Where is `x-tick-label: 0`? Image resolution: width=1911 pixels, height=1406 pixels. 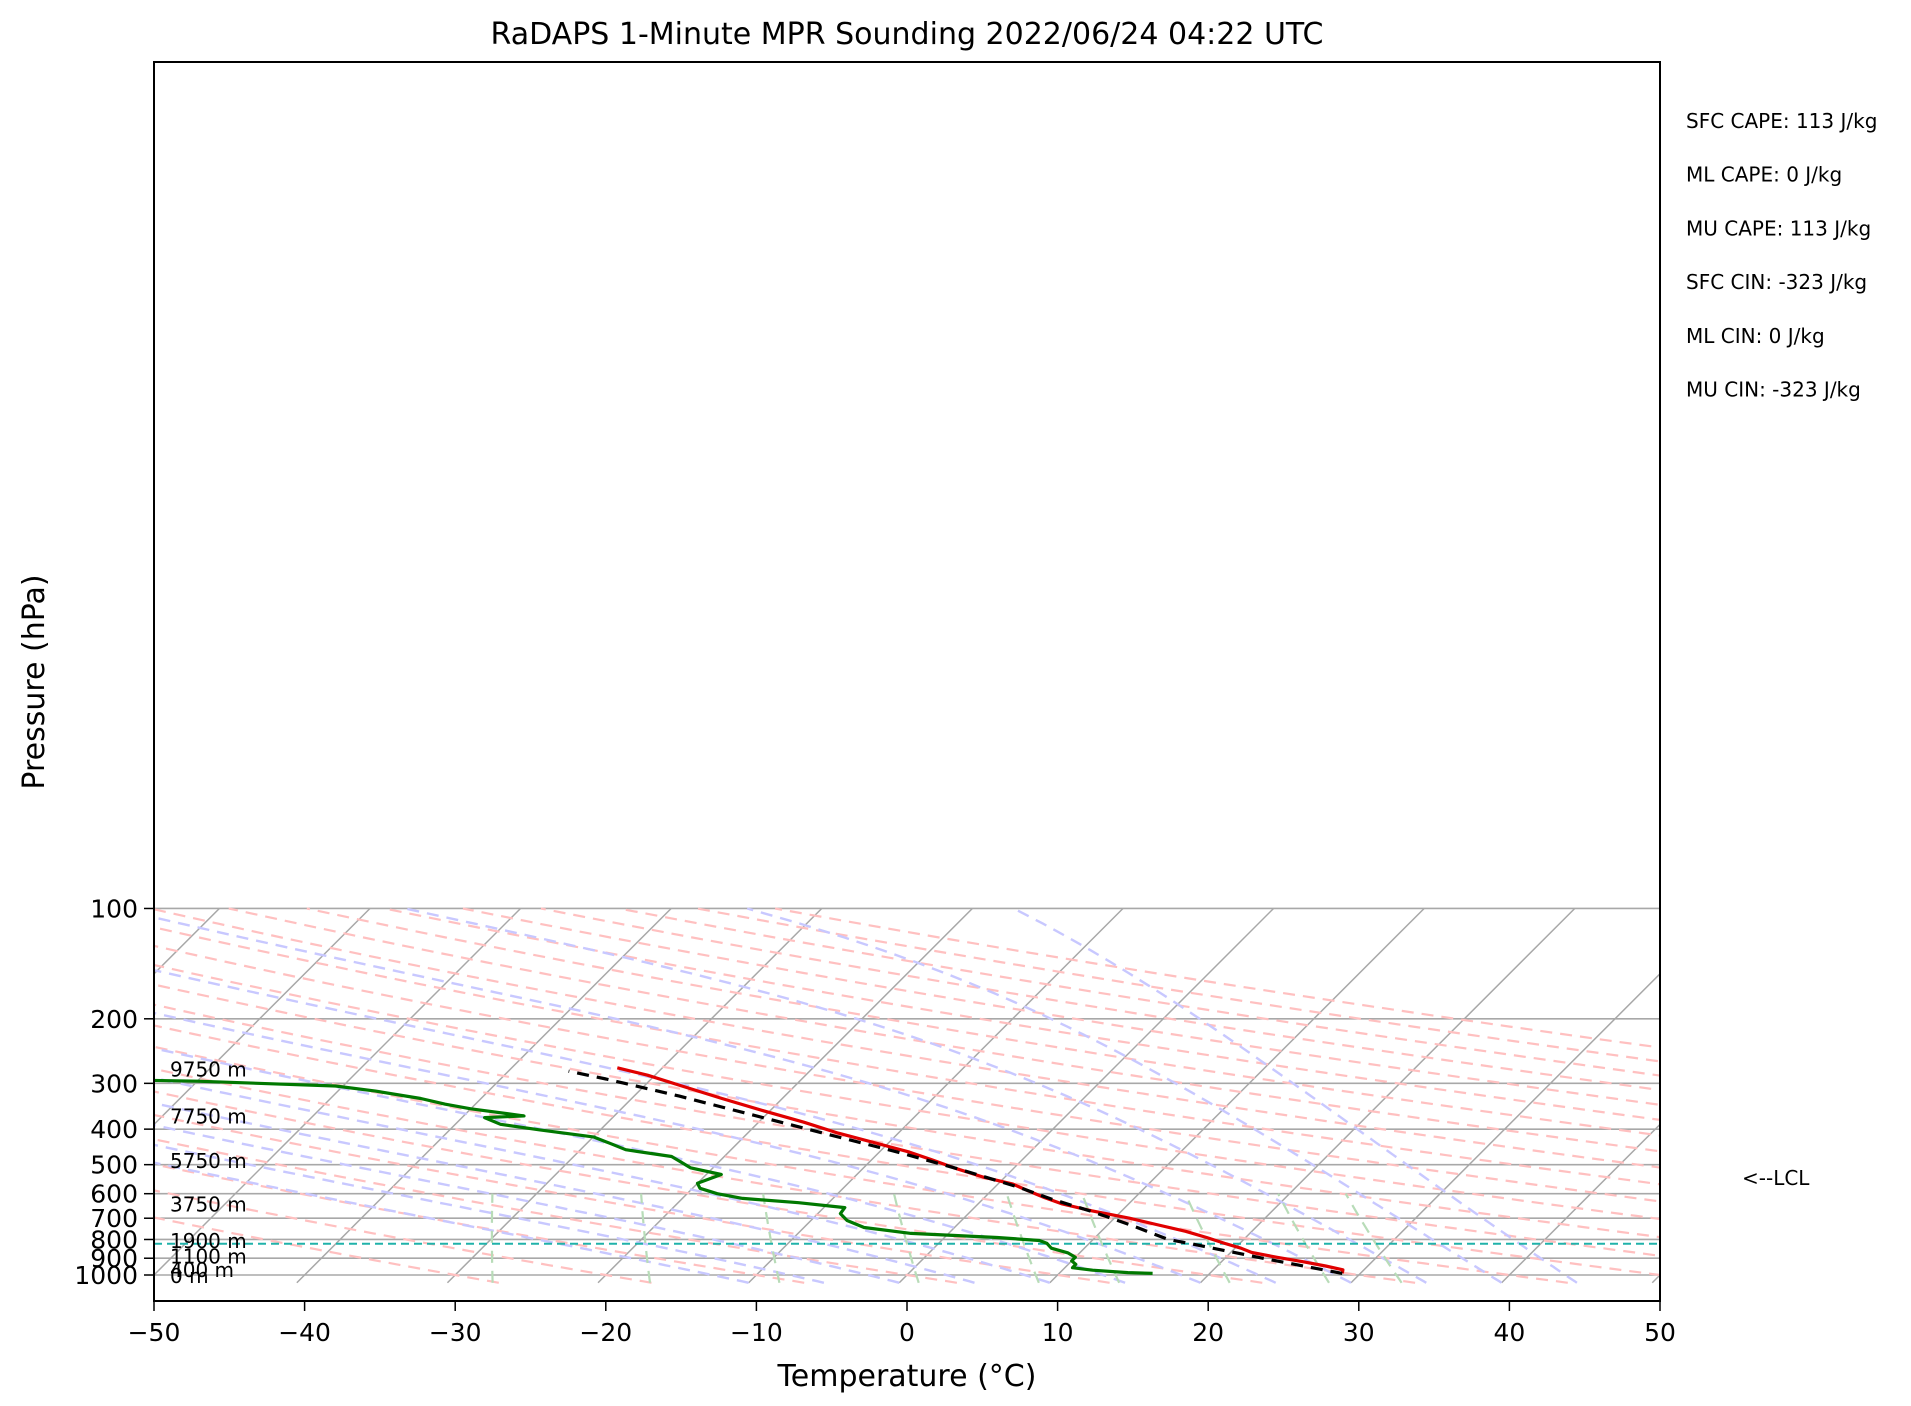 x-tick-label: 0 is located at coordinates (907, 1332).